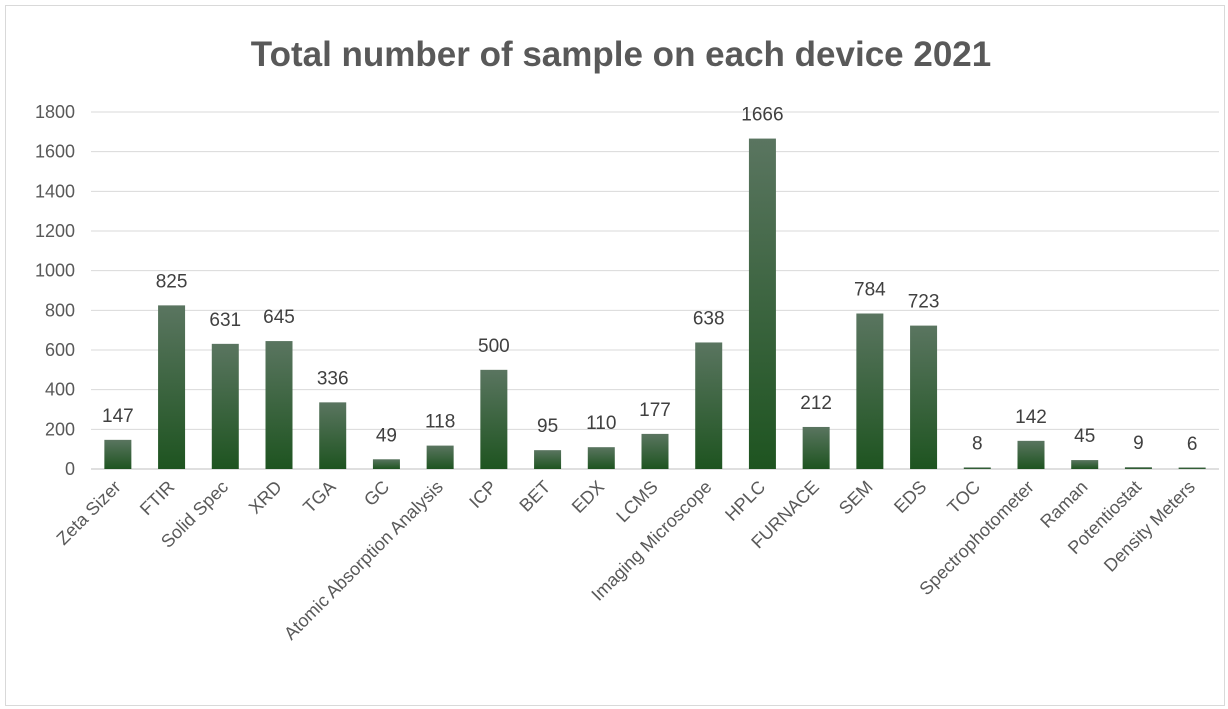 The image size is (1228, 709). Describe the element at coordinates (55, 271) in the screenshot. I see `y-tick-label: 1000` at that location.